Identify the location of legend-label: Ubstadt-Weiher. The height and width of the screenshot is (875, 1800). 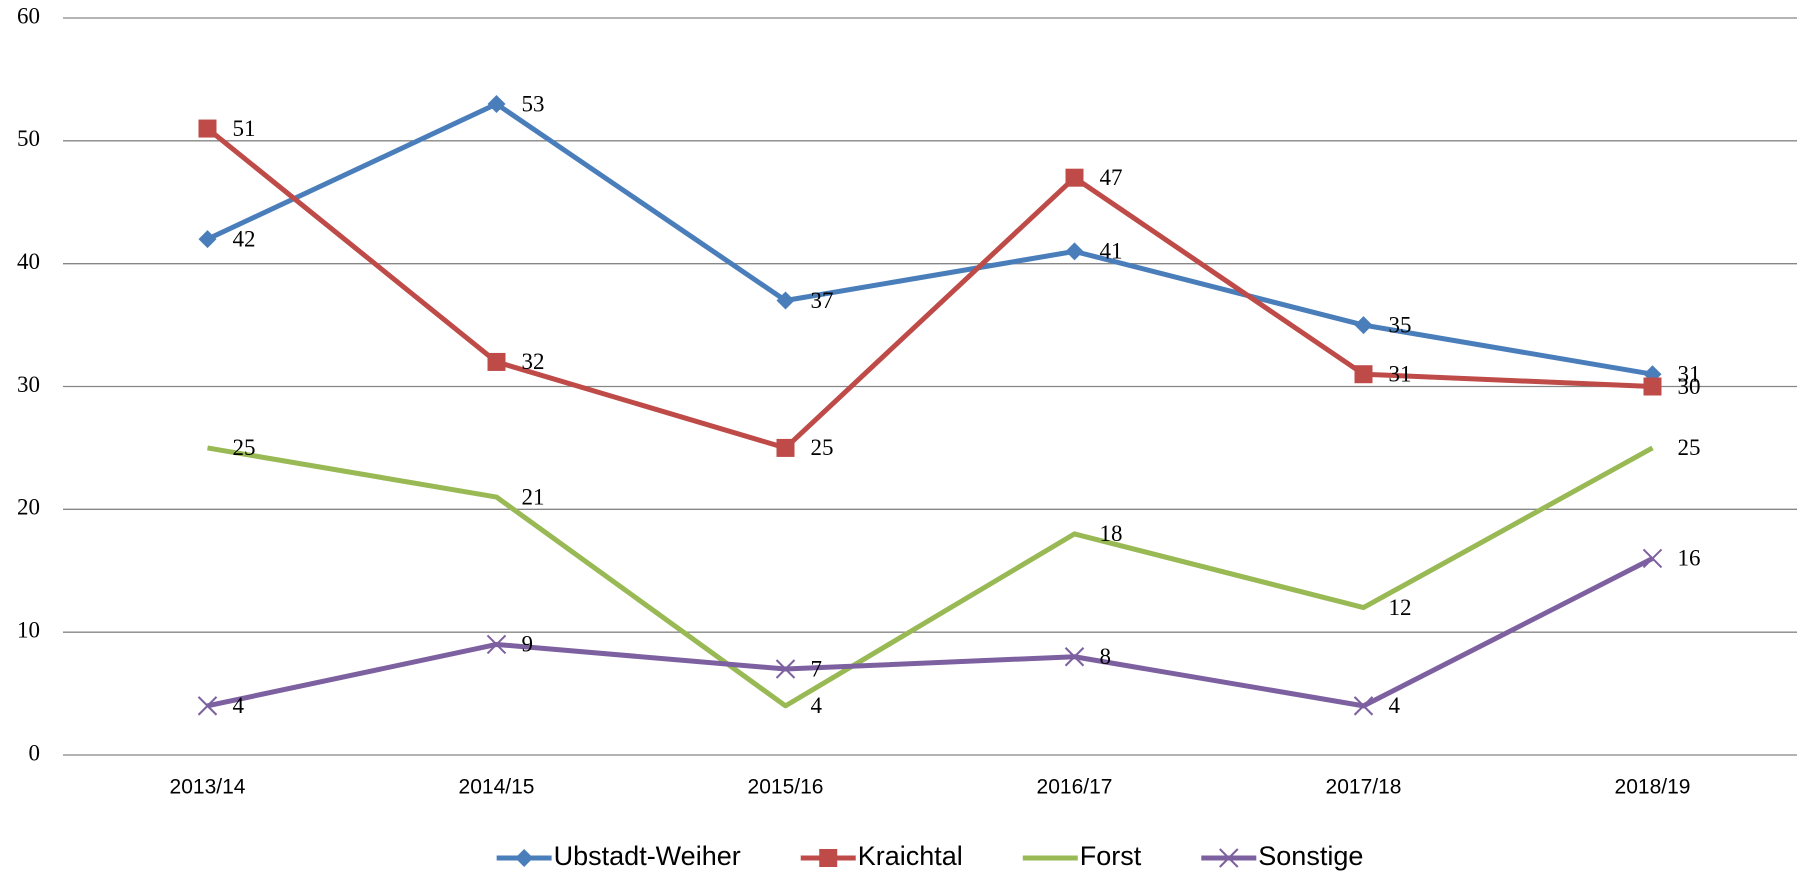
(647, 856).